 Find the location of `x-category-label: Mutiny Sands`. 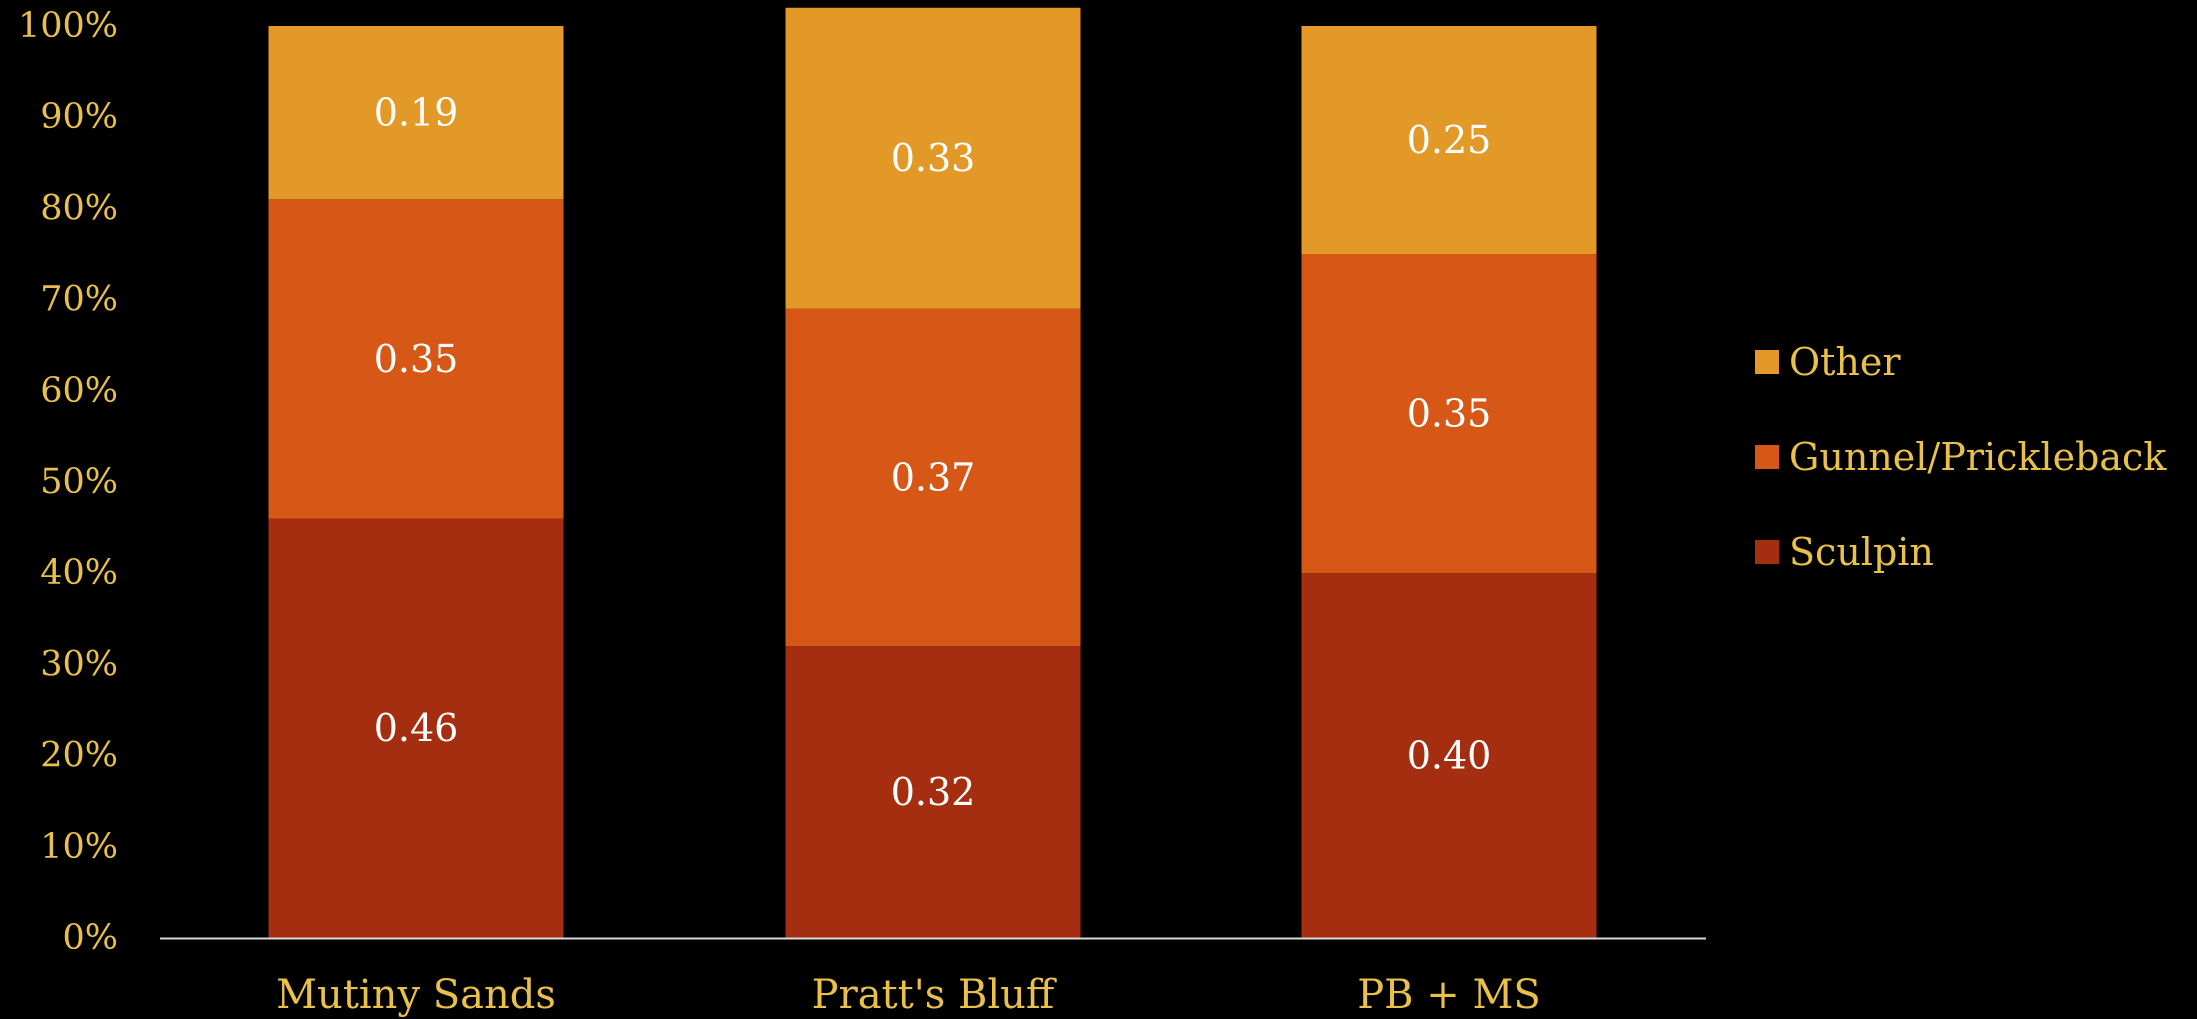

x-category-label: Mutiny Sands is located at coordinates (416, 995).